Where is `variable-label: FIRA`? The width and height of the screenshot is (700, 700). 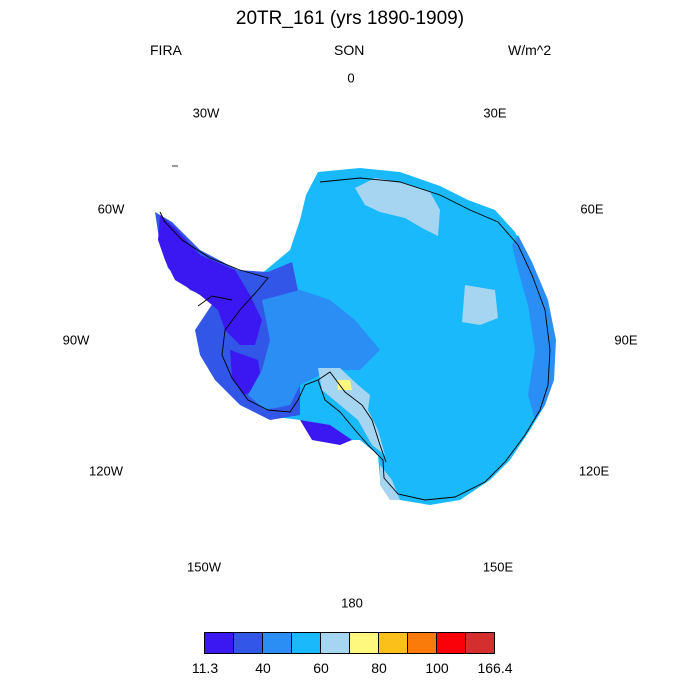 variable-label: FIRA is located at coordinates (166, 50).